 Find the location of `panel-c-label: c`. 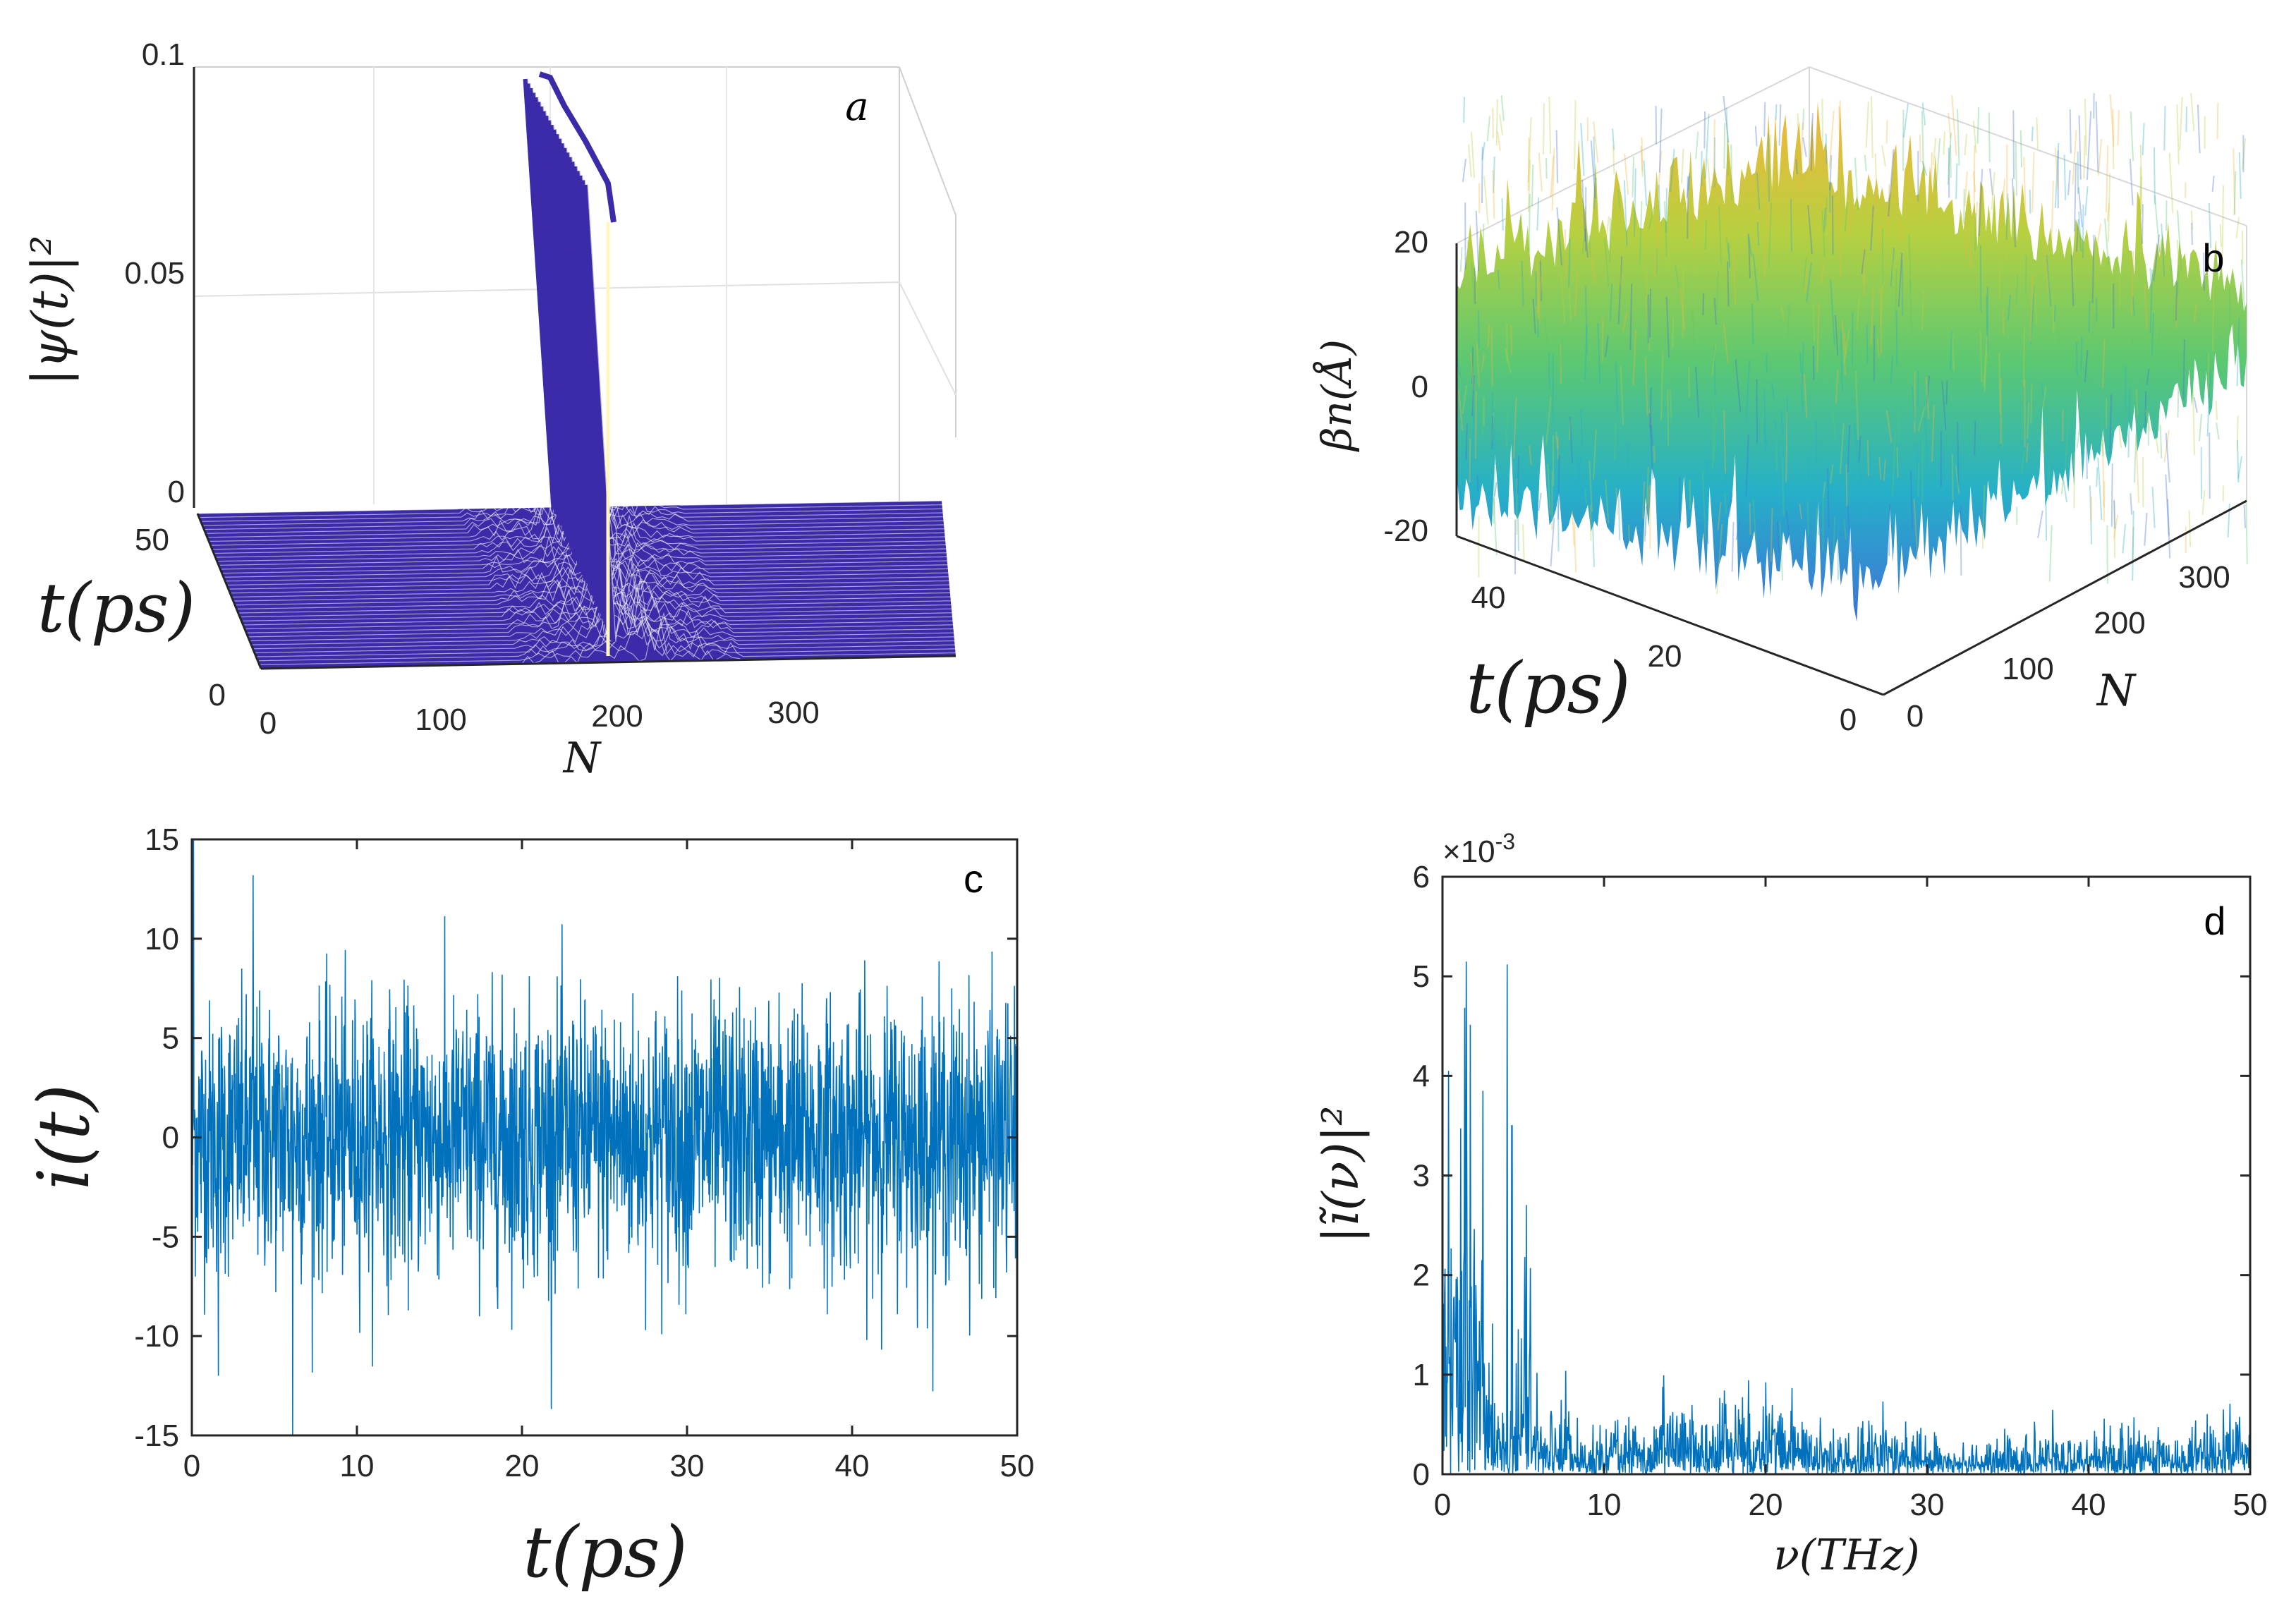

panel-c-label: c is located at coordinates (973, 878).